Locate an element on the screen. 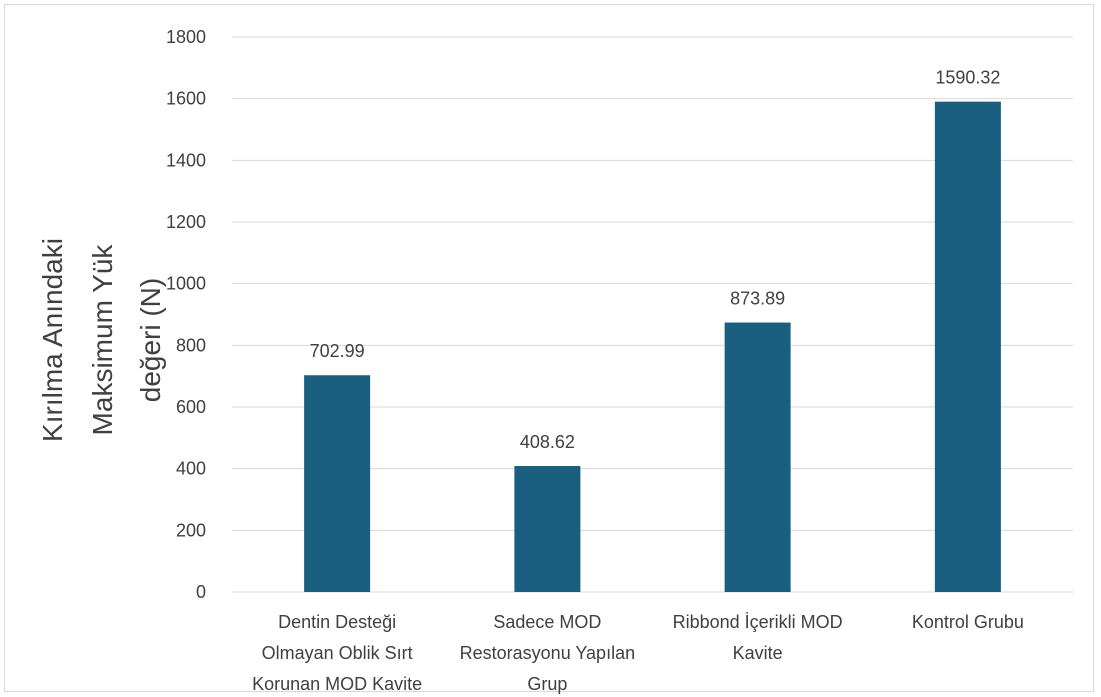 This screenshot has height=697, width=1101. category-label: Sadece MOD is located at coordinates (547, 622).